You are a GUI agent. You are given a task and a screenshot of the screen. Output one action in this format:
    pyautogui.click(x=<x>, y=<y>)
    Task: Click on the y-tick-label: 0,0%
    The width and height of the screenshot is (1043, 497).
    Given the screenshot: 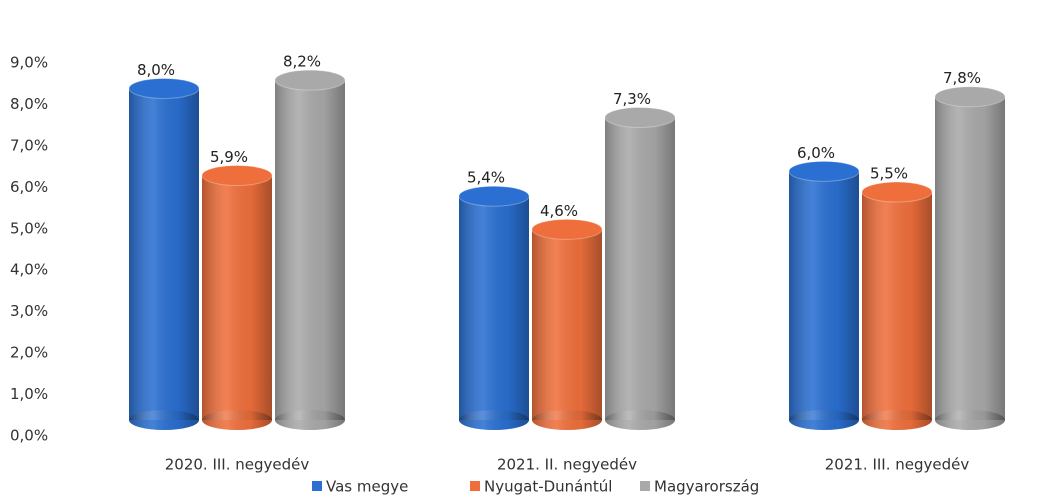 What is the action you would take?
    pyautogui.click(x=29, y=436)
    